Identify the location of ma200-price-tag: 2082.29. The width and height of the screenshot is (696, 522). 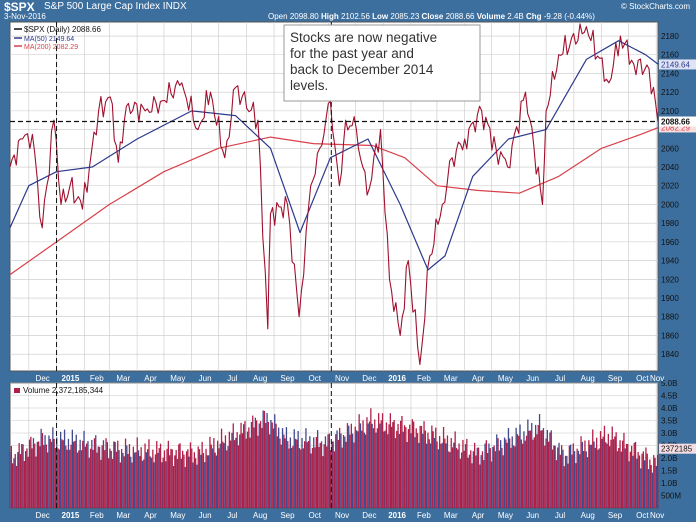
(675, 127).